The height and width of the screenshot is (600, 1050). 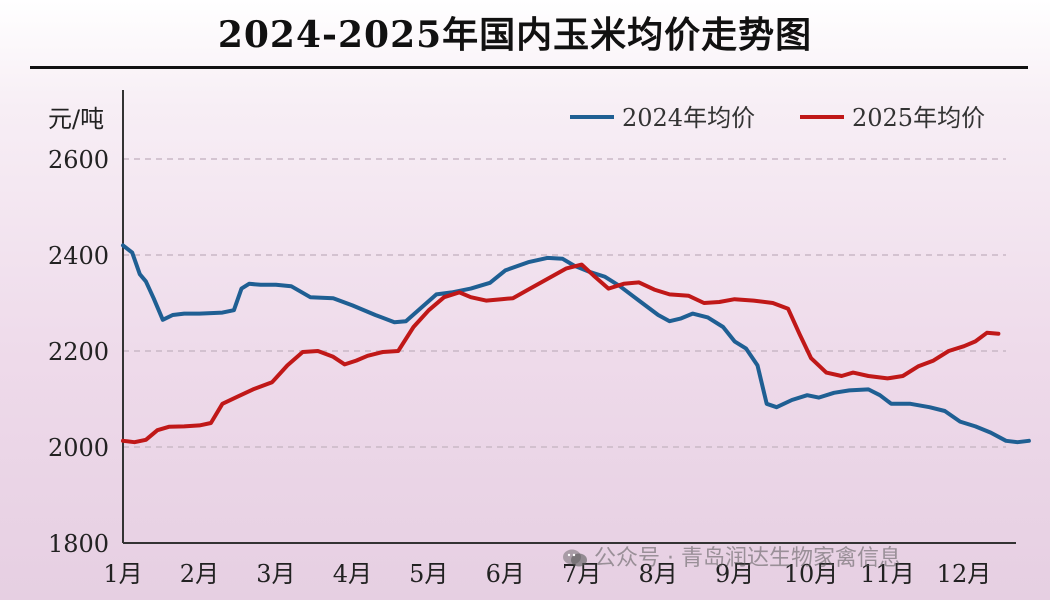 What do you see at coordinates (811, 574) in the screenshot?
I see `x-tick-label-10: 10月` at bounding box center [811, 574].